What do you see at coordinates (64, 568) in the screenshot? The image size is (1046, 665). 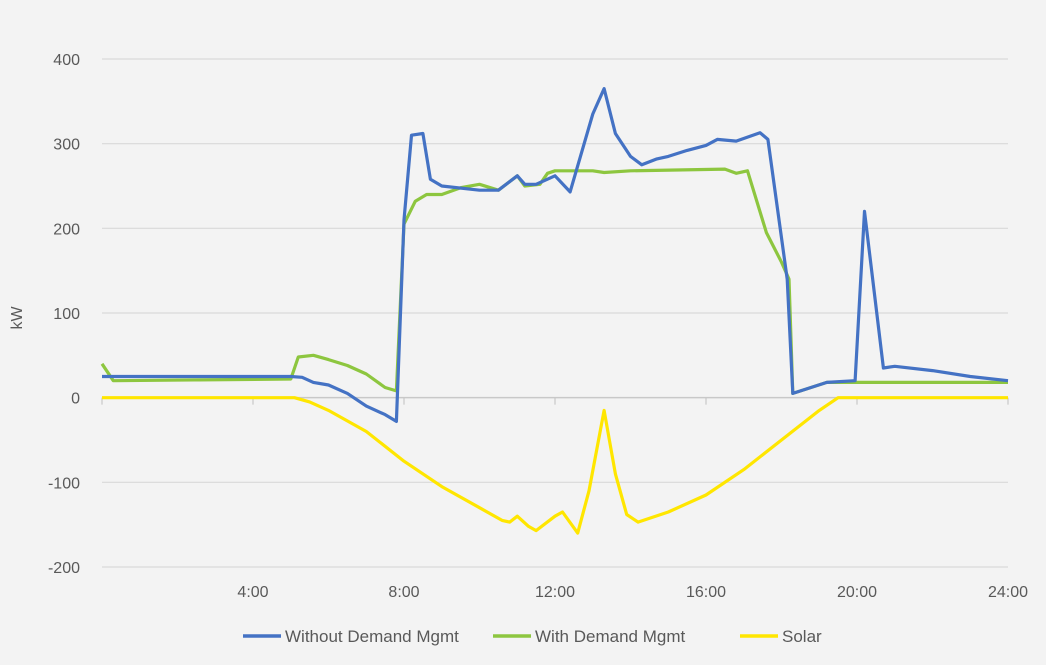 I see `y-tick-label: -200` at bounding box center [64, 568].